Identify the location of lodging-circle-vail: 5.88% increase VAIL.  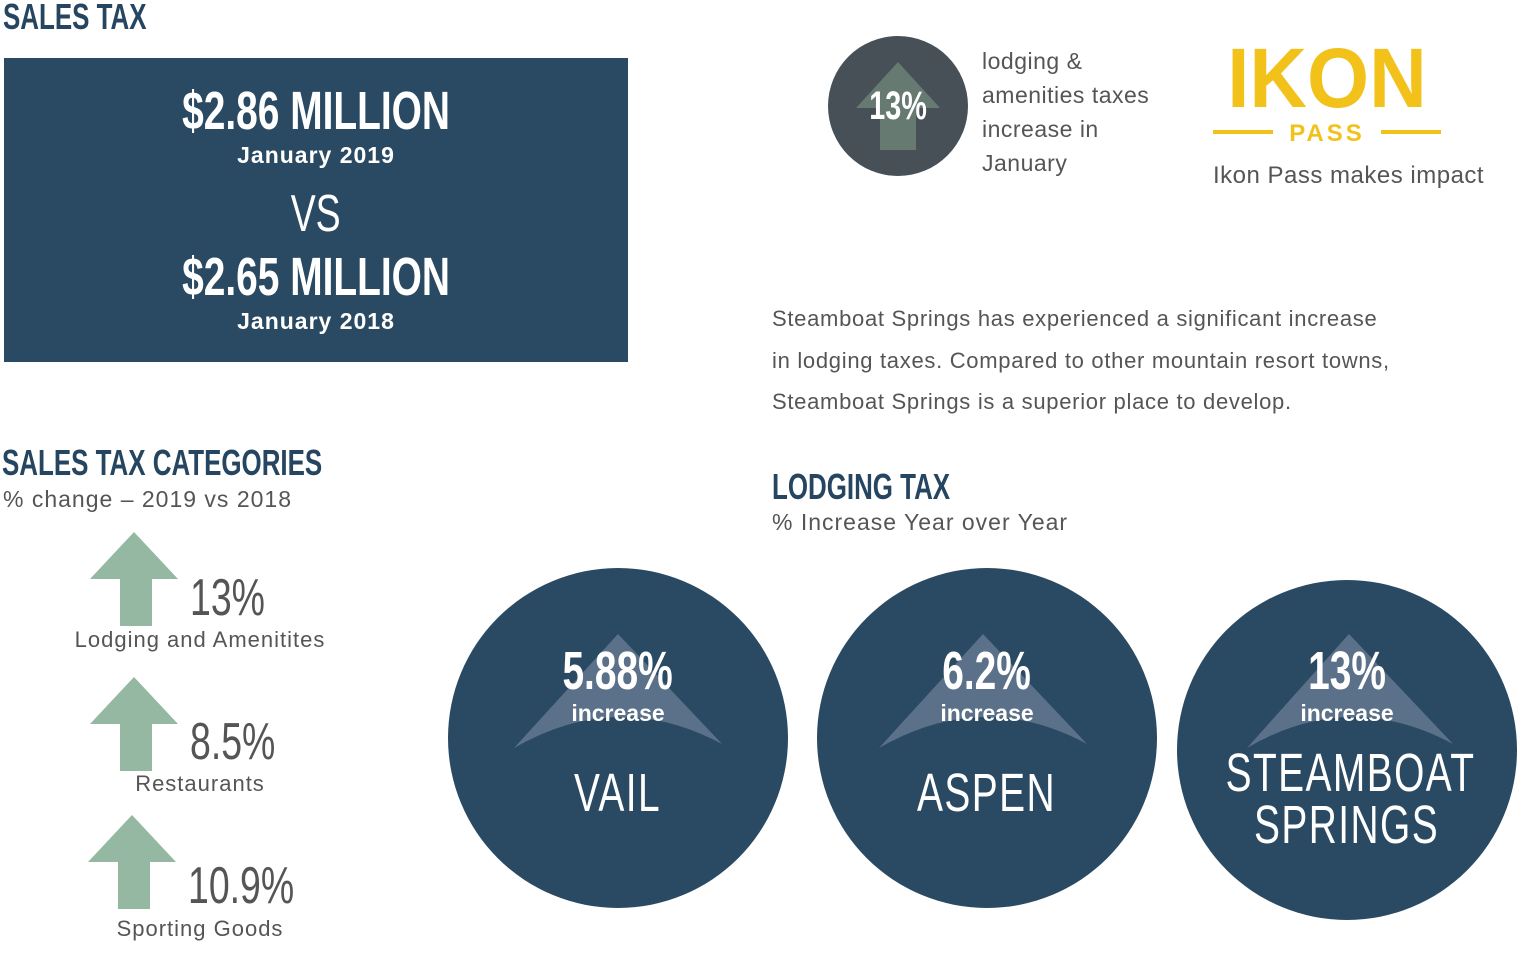
(618, 738).